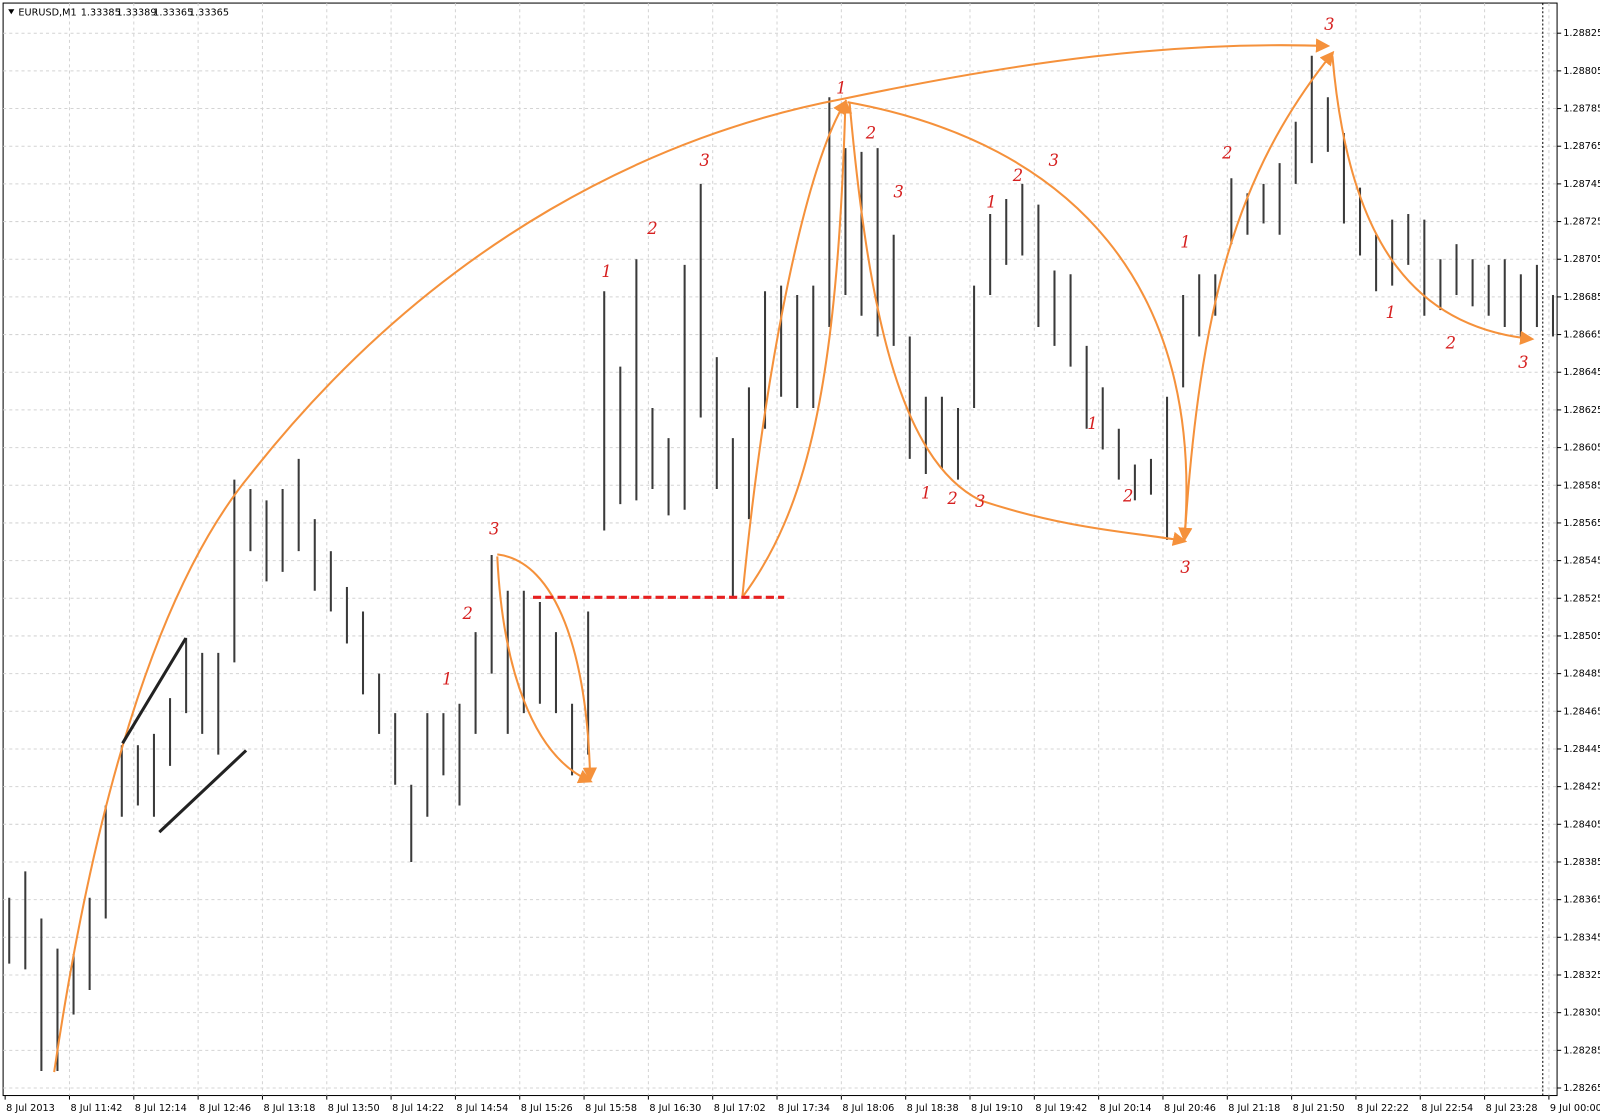 This screenshot has height=1118, width=1600. What do you see at coordinates (1447, 1108) in the screenshot?
I see `x-tick-label: 8 Jul 22:54` at bounding box center [1447, 1108].